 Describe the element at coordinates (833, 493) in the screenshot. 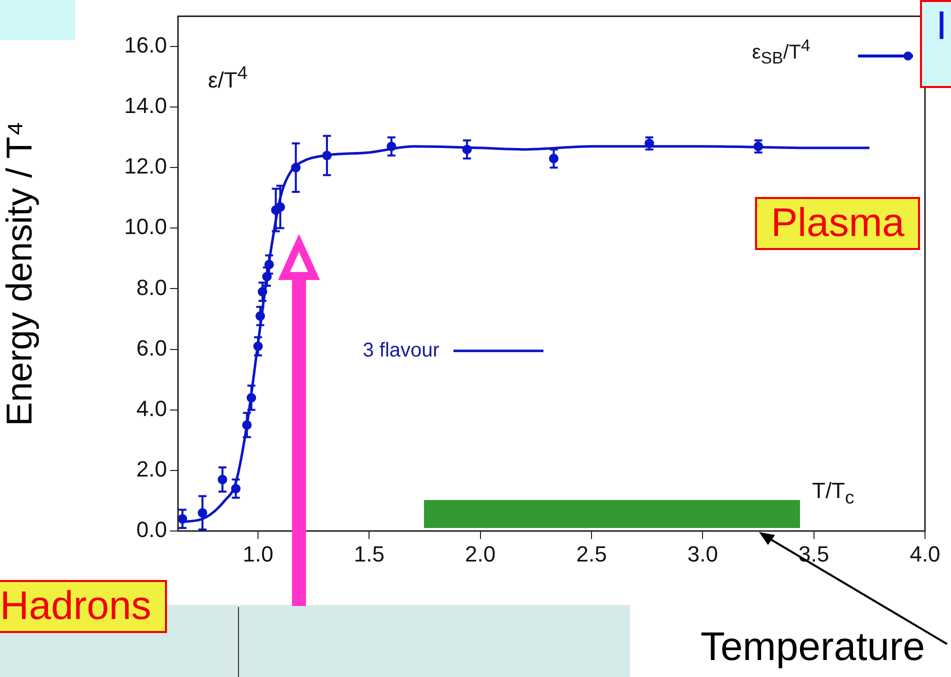

I see `annotation: T/T$_{c}$` at that location.